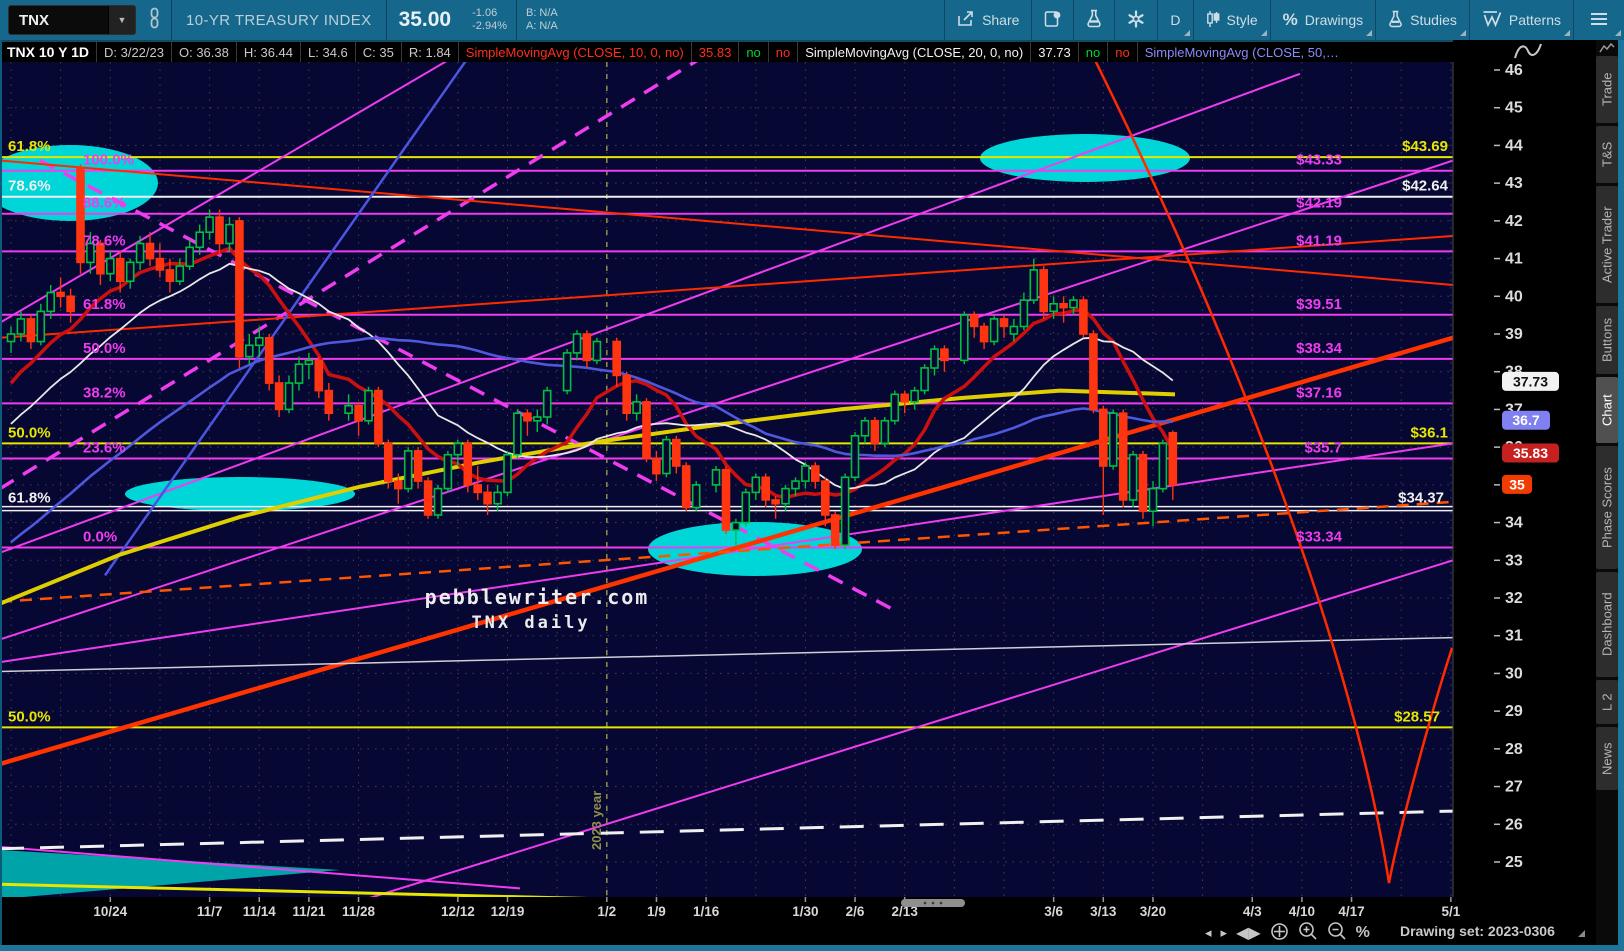  Describe the element at coordinates (1514, 787) in the screenshot. I see `axis-tick-label: 27` at that location.